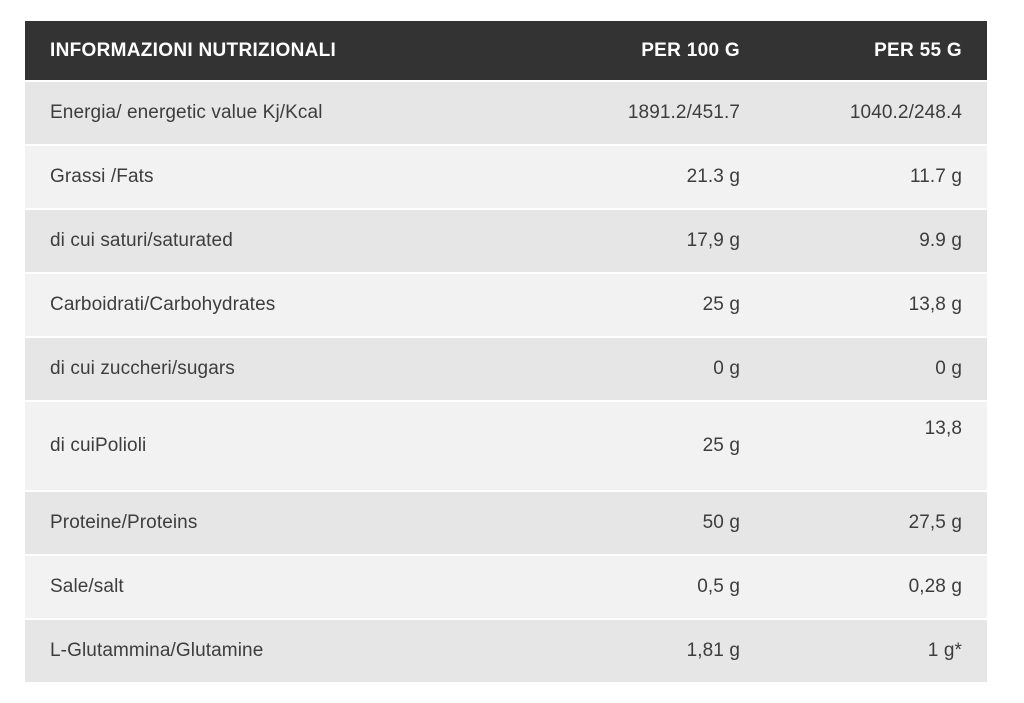  Describe the element at coordinates (718, 586) in the screenshot. I see `row-value-per-100g: 0,5 g` at that location.